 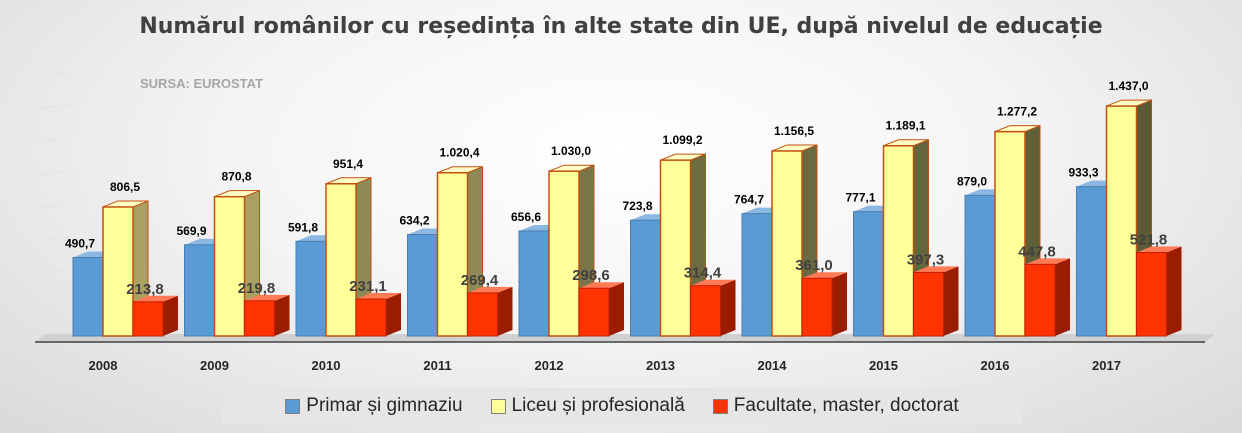 I want to click on data-label-primar-2008: 490,7, so click(x=80, y=243).